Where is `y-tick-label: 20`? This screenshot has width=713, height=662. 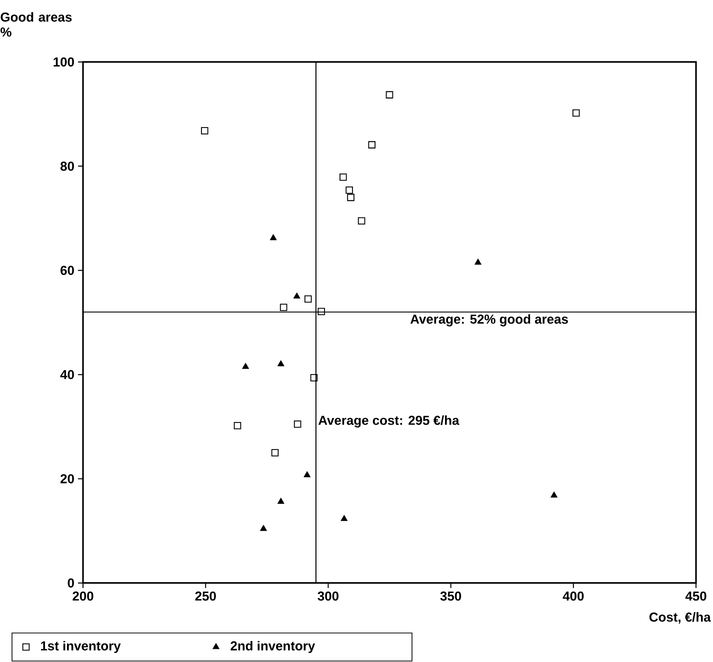
y-tick-label: 20 is located at coordinates (67, 479).